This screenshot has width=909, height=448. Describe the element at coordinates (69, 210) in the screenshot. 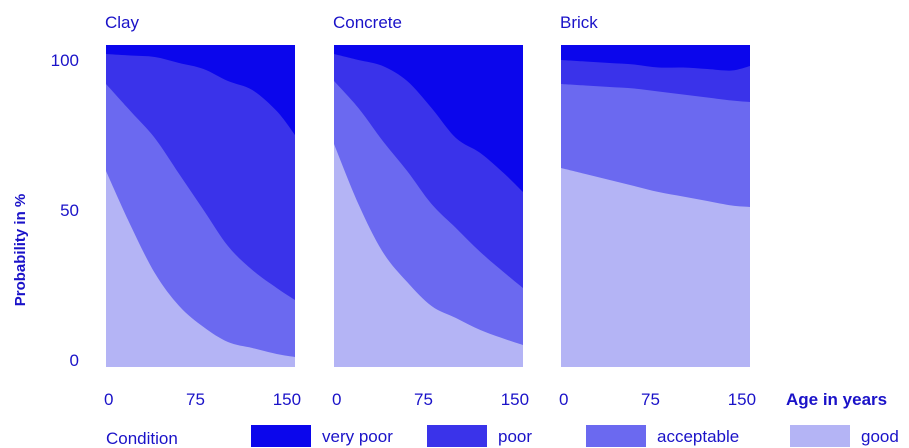

I see `y-tick-label: 50` at that location.